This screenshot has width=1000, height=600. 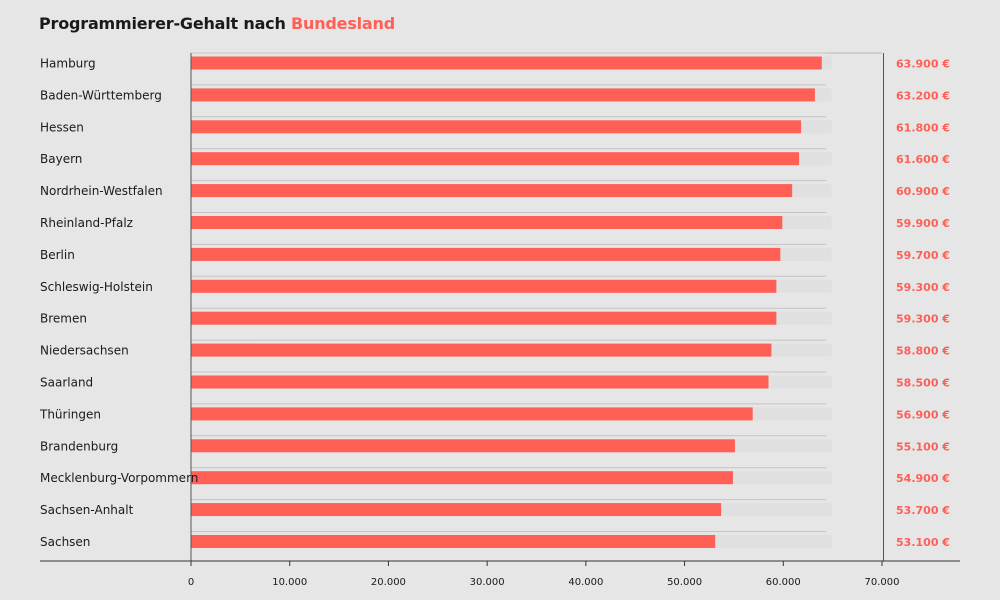 I want to click on category-label: Nordrhein-Westfalen, so click(x=101, y=191).